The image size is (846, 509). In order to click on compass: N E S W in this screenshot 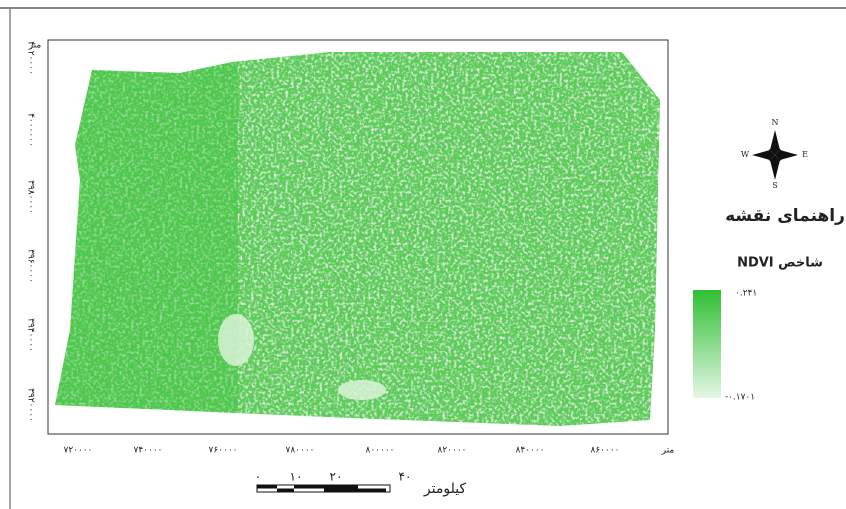, I will do `click(774, 154)`.